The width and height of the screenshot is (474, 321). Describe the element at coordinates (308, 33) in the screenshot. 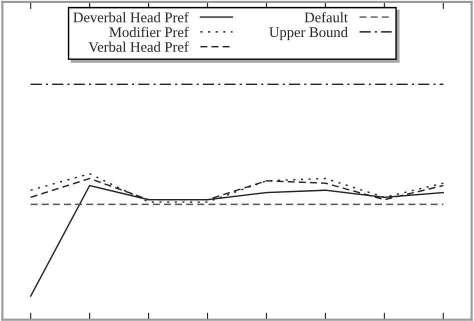

I see `legend-label: Upper Bound` at that location.